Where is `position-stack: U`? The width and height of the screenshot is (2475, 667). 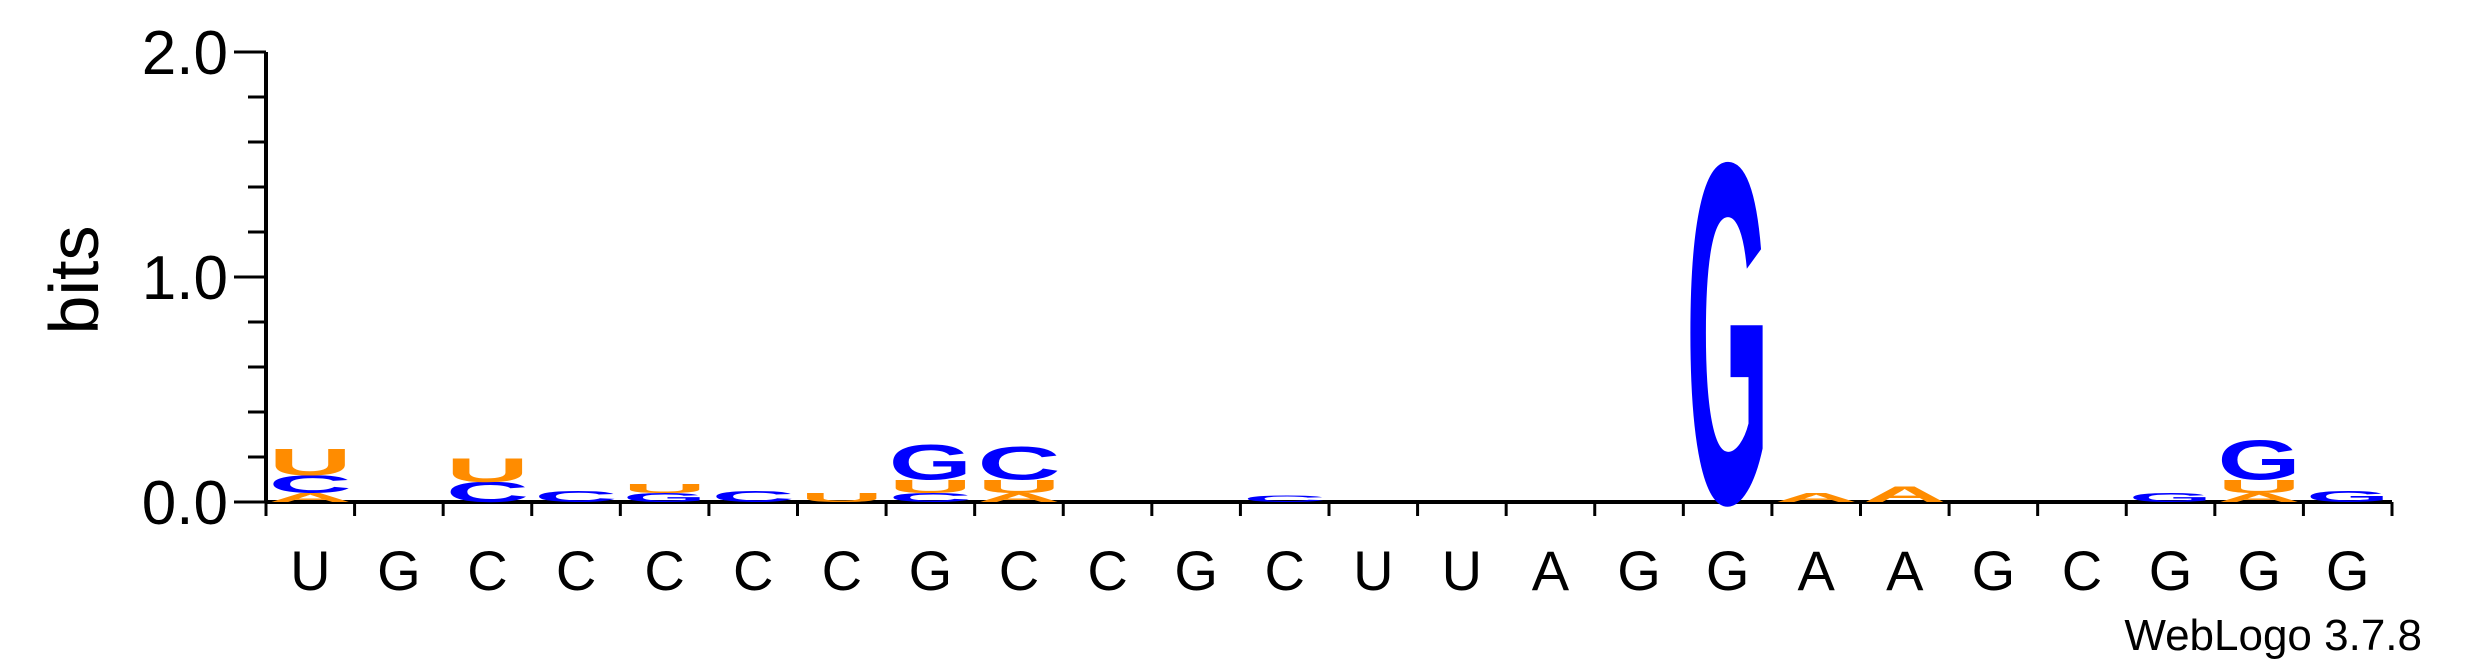 position-stack: U is located at coordinates (841, 498).